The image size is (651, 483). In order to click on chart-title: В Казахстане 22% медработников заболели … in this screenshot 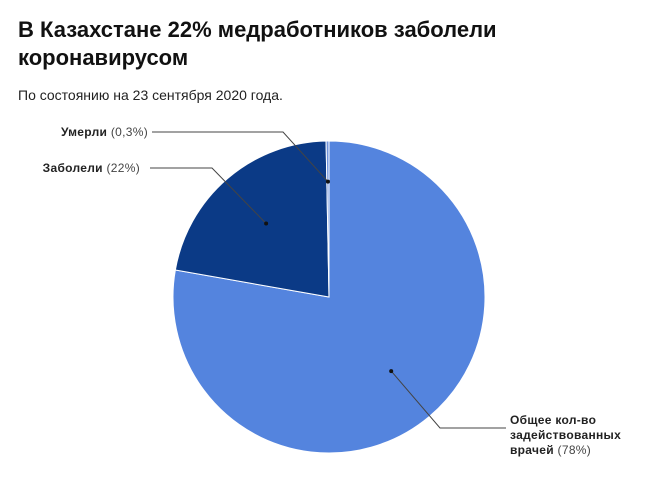, I will do `click(257, 43)`.